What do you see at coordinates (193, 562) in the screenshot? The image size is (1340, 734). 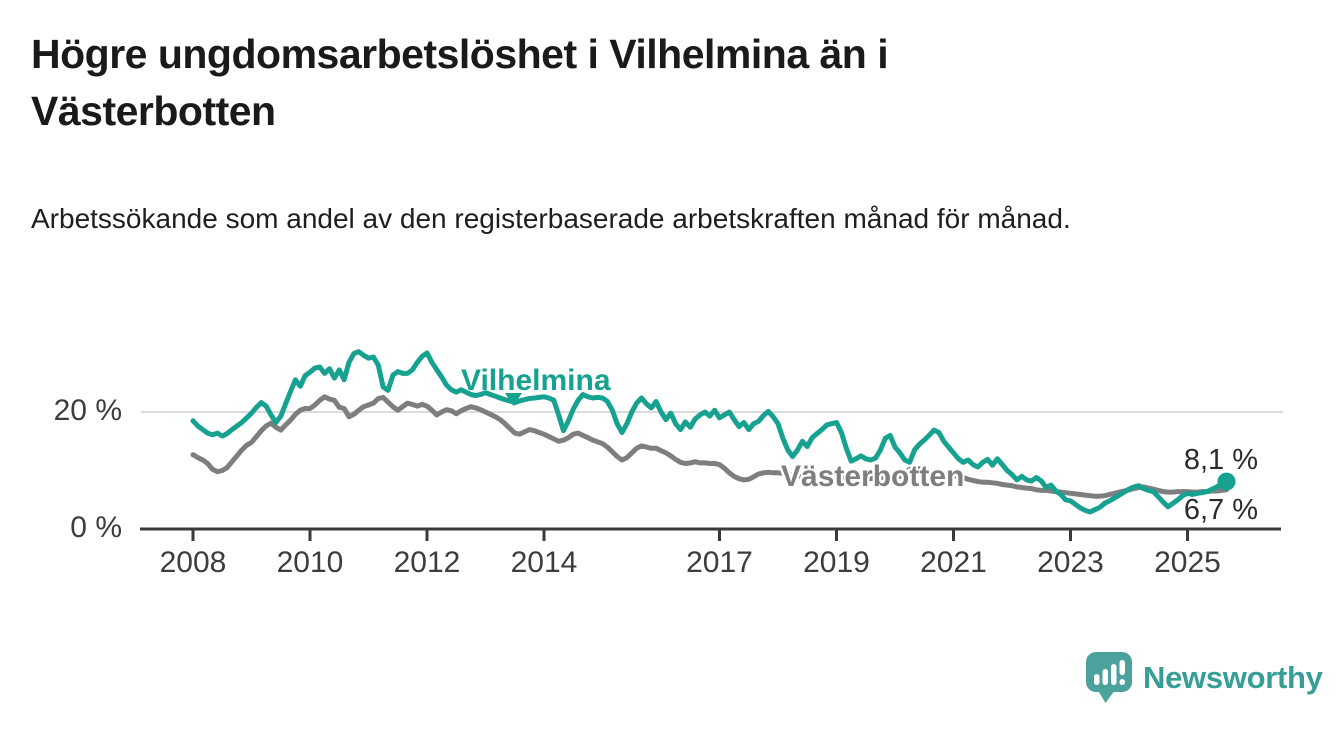 I see `x-tick-label: 2008` at bounding box center [193, 562].